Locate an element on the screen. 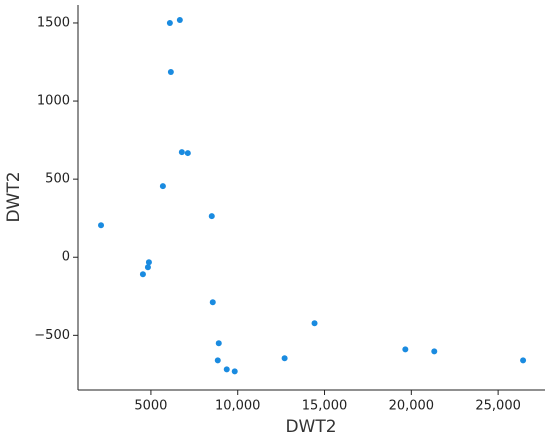  x-axis-title: DWT2 is located at coordinates (310, 427).